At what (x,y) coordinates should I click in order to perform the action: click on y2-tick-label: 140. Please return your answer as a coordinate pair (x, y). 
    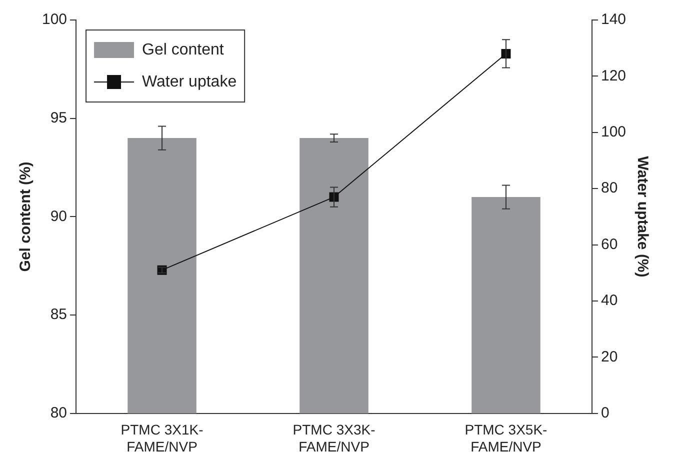
    Looking at the image, I should click on (613, 19).